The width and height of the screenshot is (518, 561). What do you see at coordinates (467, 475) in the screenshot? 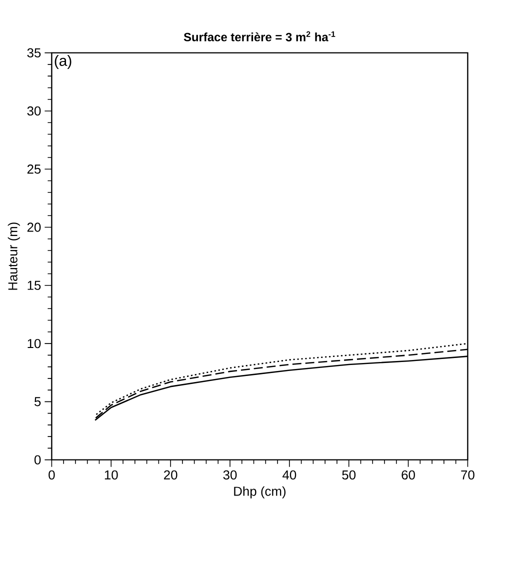
I see `x-tick-label: 70` at bounding box center [467, 475].